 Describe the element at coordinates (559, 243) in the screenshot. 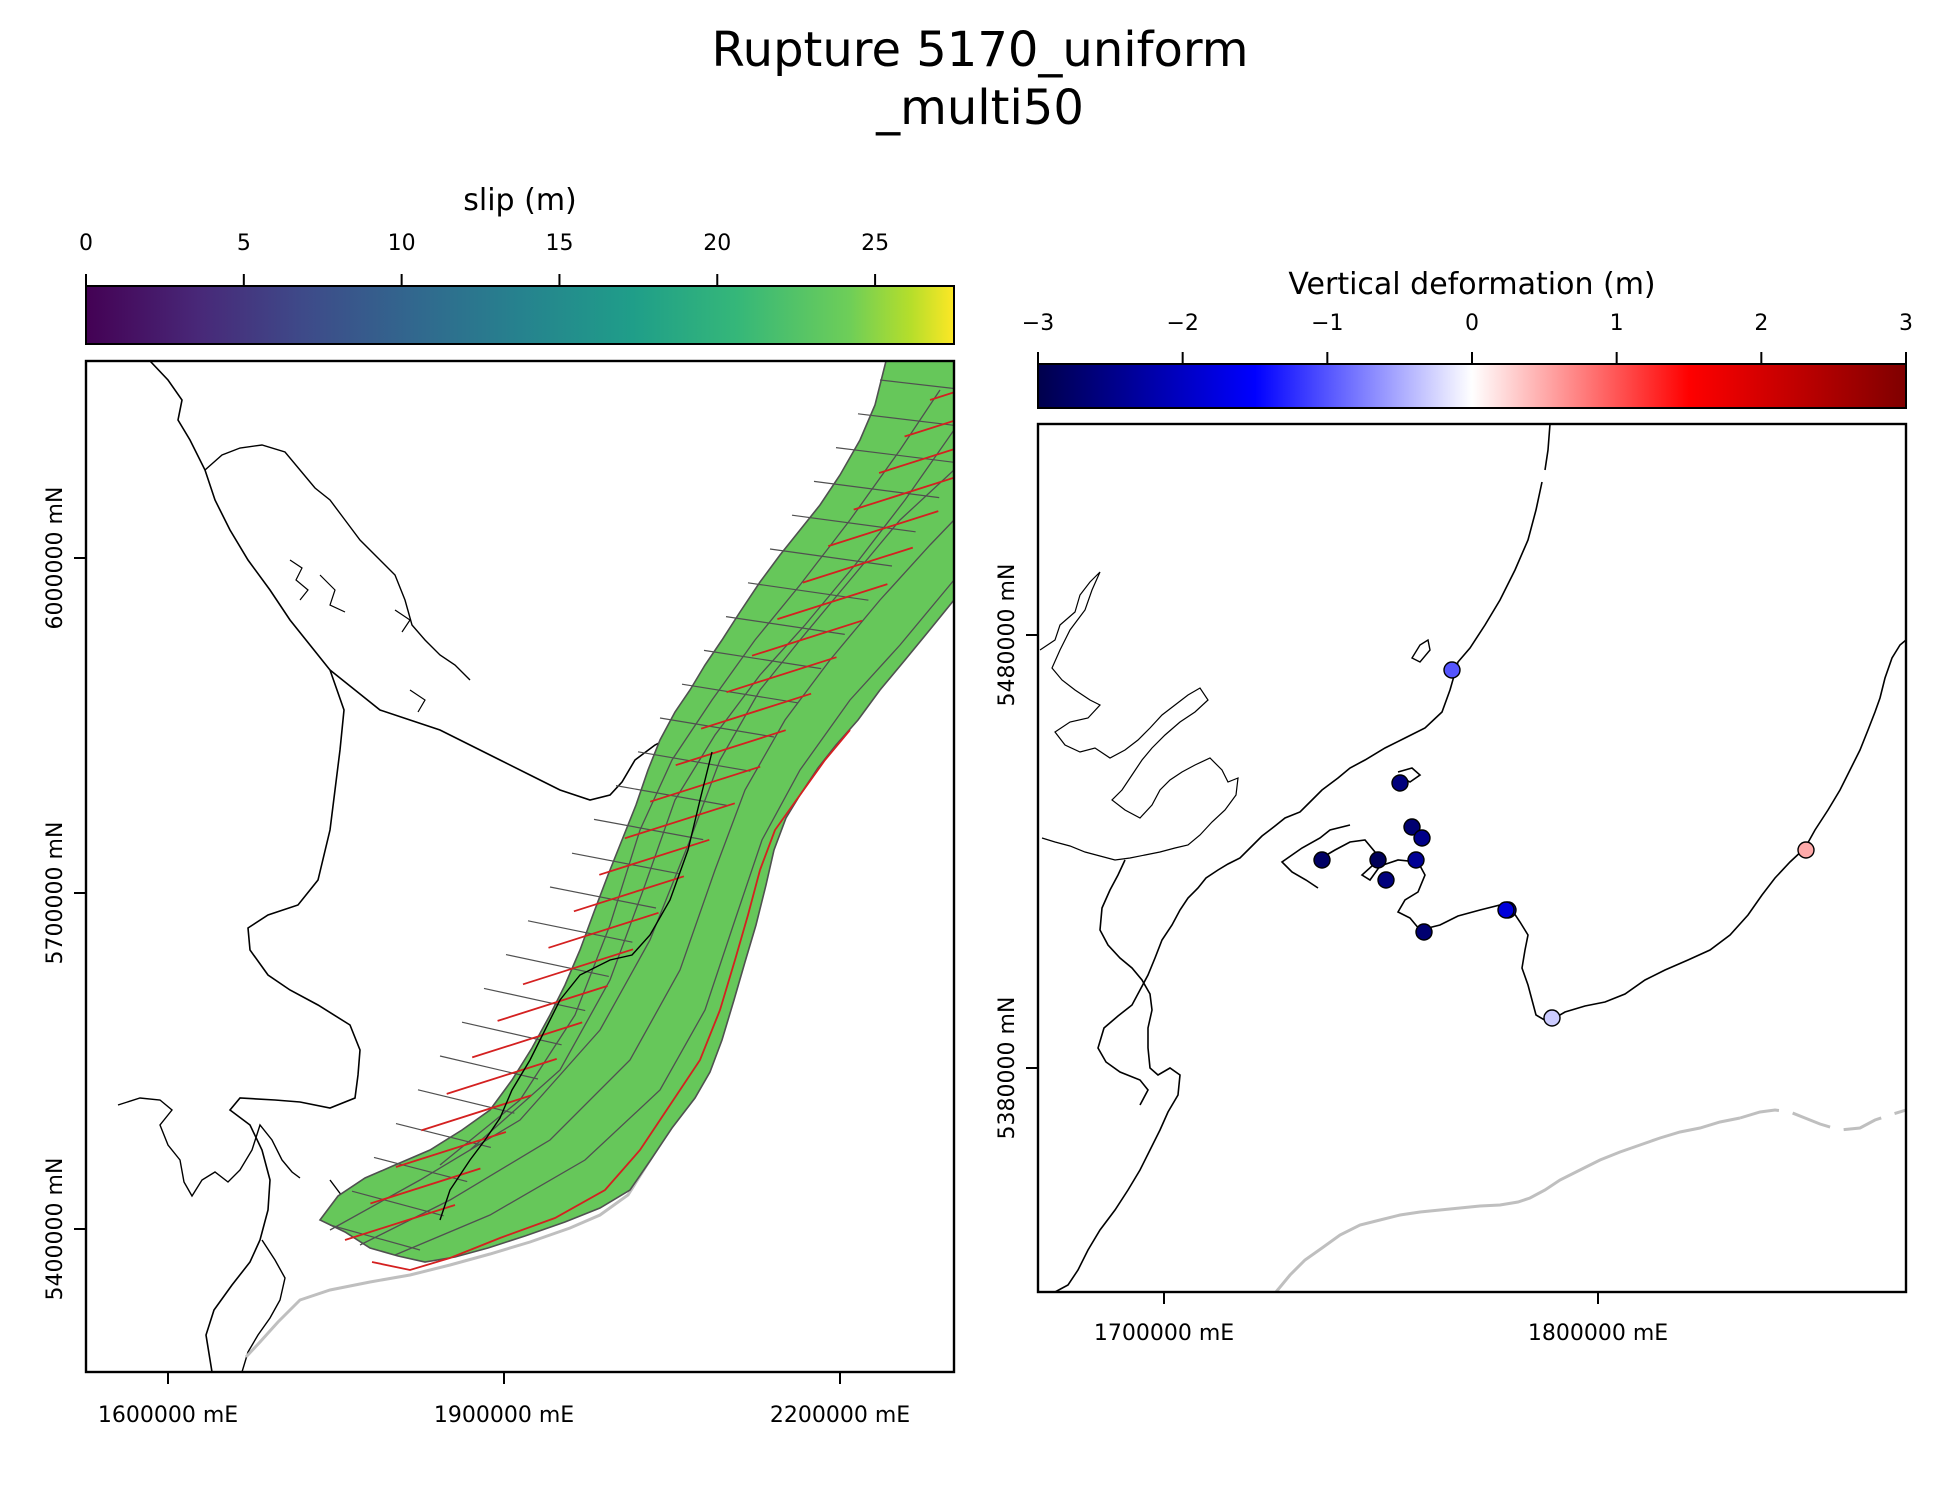

I see `slip-tick-label: 15` at that location.